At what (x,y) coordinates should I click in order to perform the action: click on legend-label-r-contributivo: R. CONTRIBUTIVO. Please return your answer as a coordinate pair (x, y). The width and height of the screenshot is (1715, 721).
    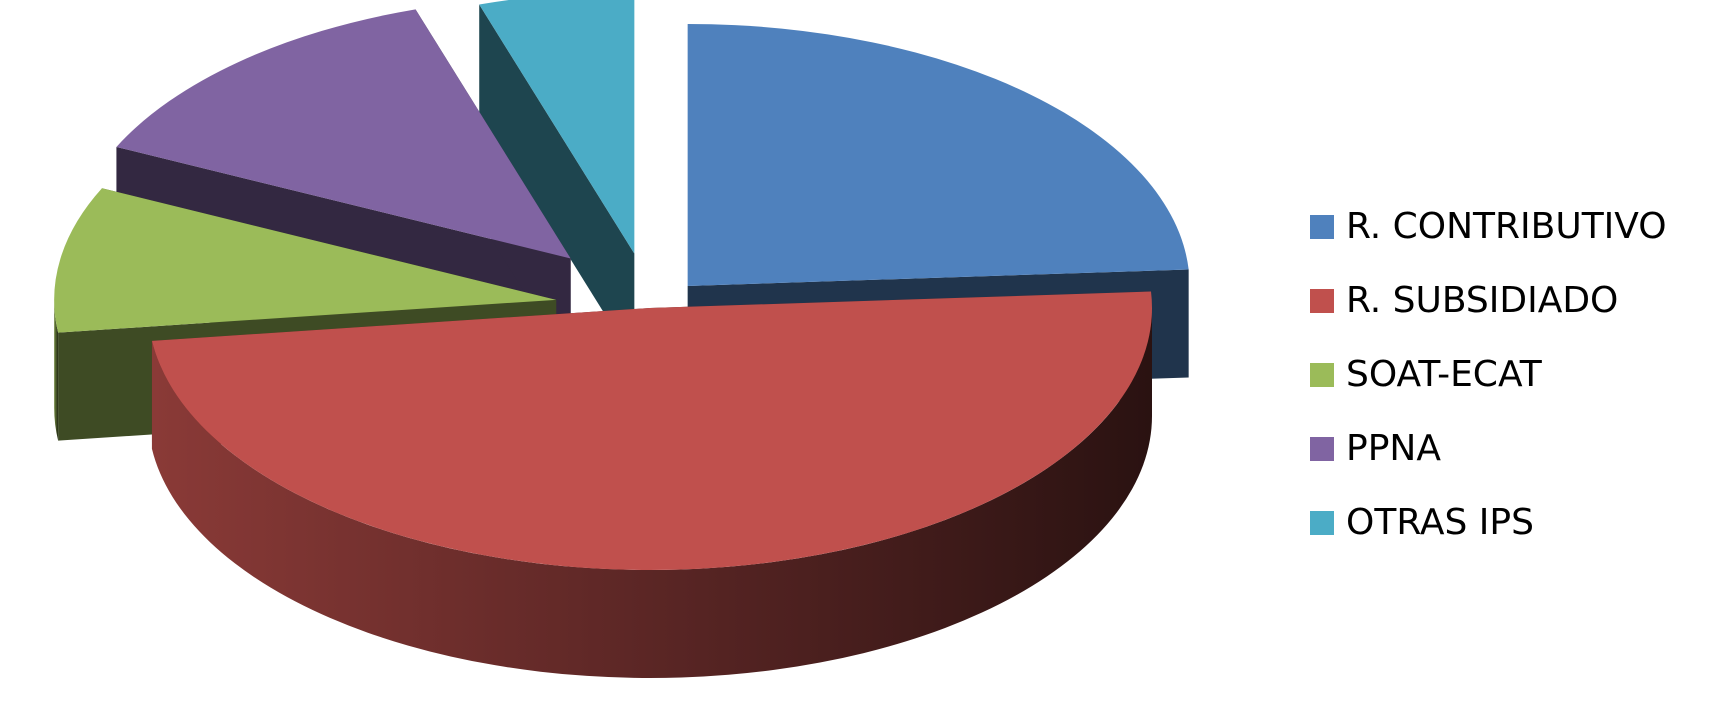
    Looking at the image, I should click on (1506, 226).